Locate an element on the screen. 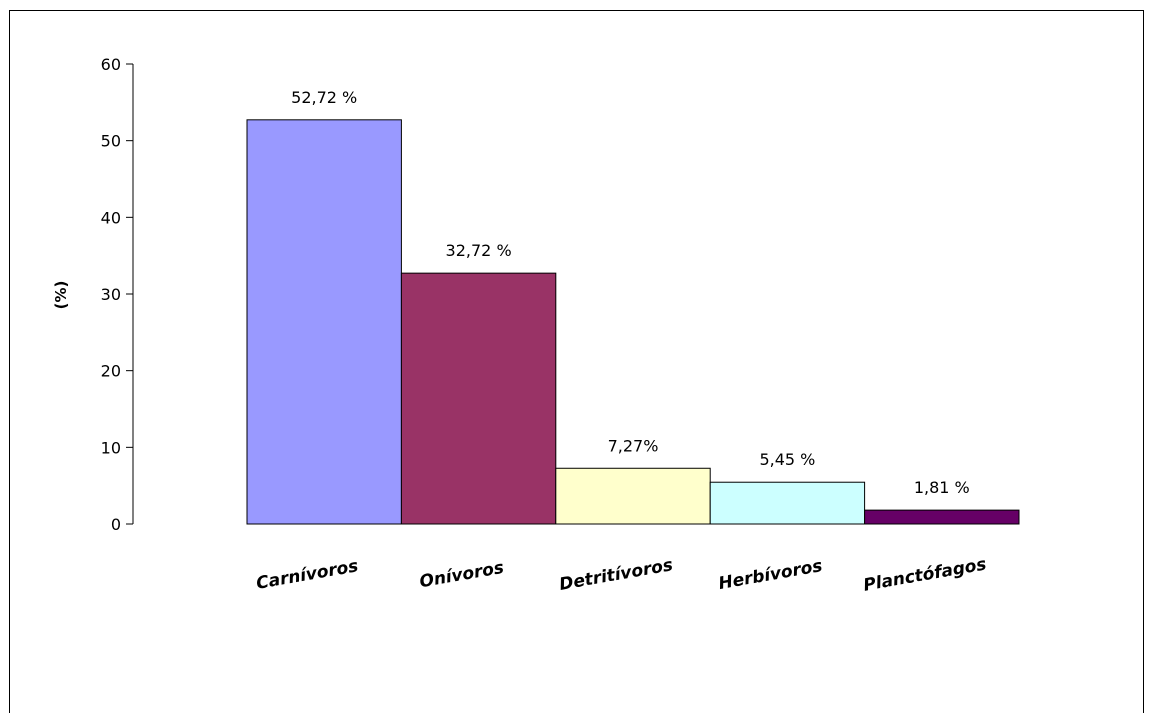  y-tick-label: 10 is located at coordinates (111, 447).